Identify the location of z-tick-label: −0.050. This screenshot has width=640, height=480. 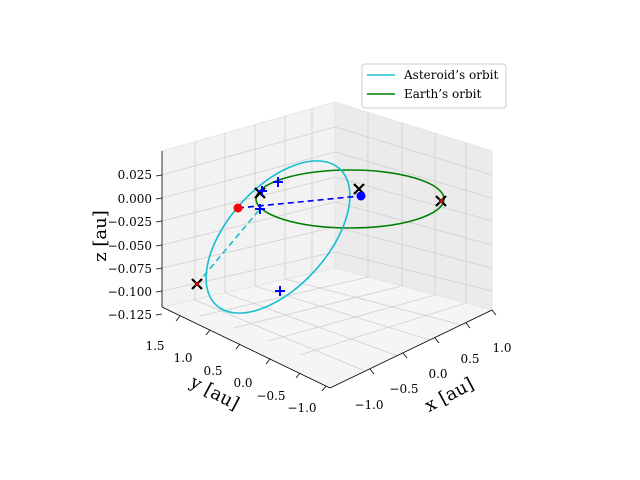
(130, 246).